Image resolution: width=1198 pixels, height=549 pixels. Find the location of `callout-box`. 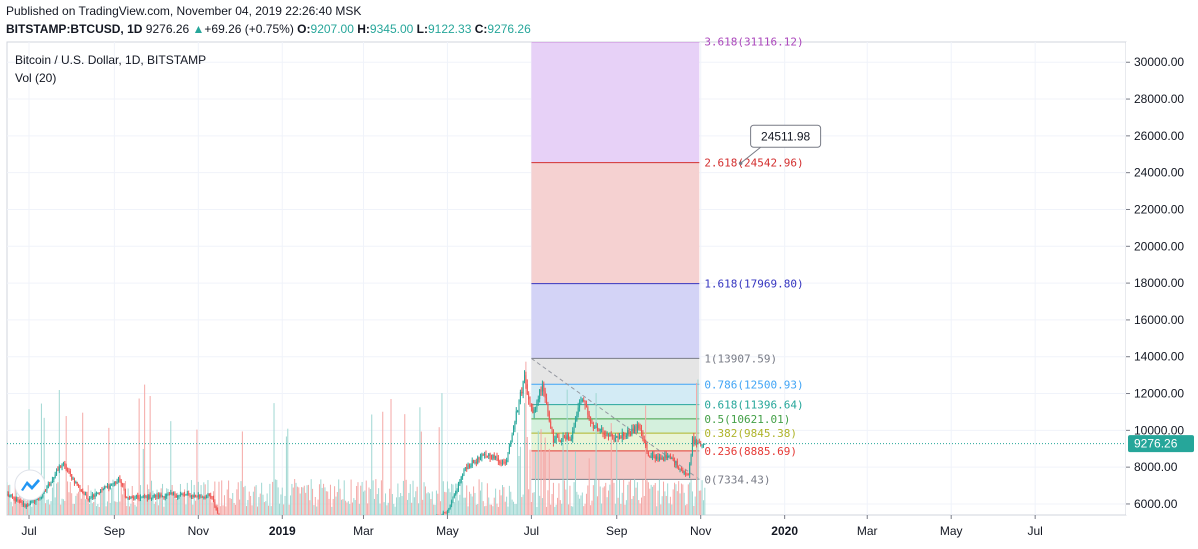

callout-box is located at coordinates (786, 136).